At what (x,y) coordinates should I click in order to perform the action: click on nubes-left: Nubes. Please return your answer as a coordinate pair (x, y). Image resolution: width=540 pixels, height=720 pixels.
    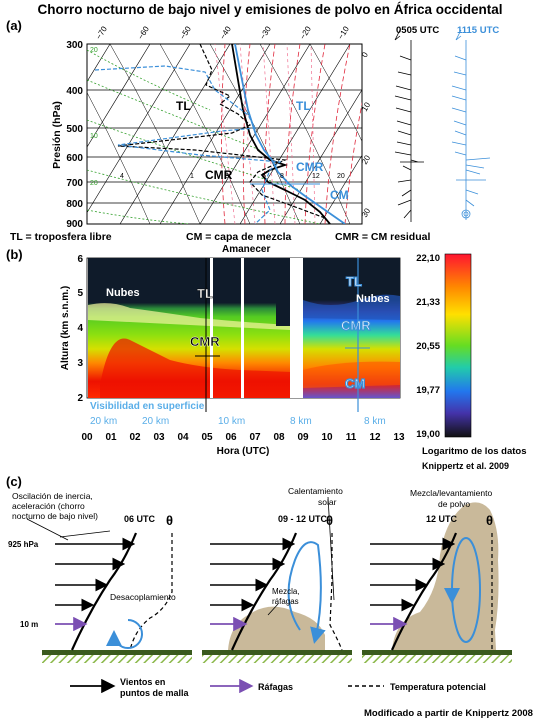
    Looking at the image, I should click on (123, 293).